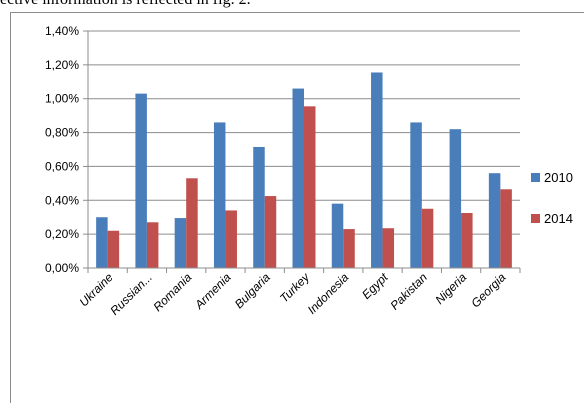 This screenshot has width=584, height=403. Describe the element at coordinates (96, 289) in the screenshot. I see `x-category-label: Ukraine` at that location.